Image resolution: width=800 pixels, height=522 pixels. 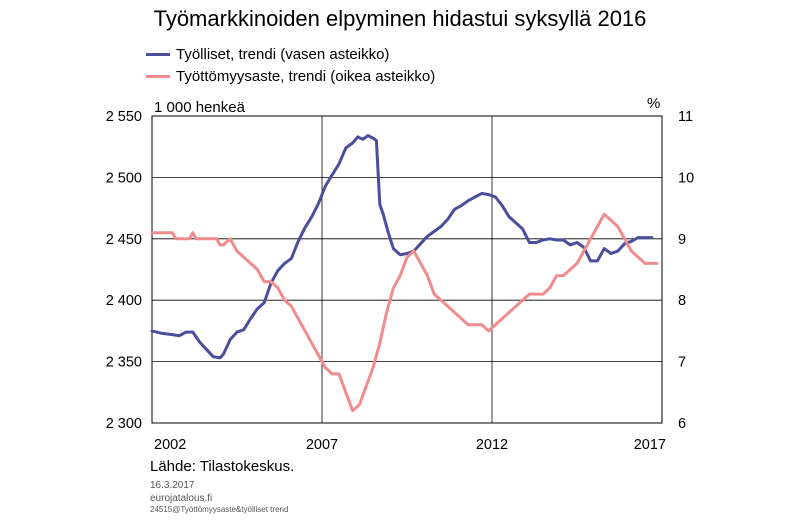 What do you see at coordinates (158, 76) in the screenshot?
I see `legend-swatch-unemployment` at bounding box center [158, 76].